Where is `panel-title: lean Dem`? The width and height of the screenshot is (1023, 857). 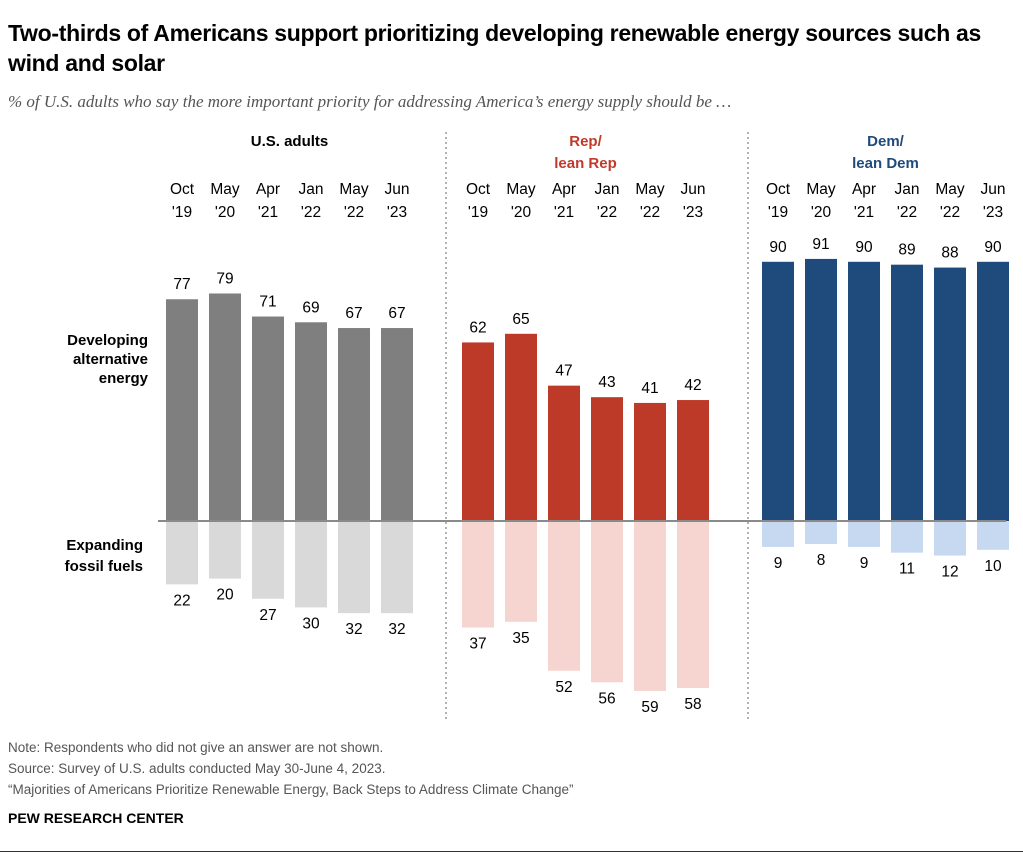 panel-title: lean Dem is located at coordinates (885, 163).